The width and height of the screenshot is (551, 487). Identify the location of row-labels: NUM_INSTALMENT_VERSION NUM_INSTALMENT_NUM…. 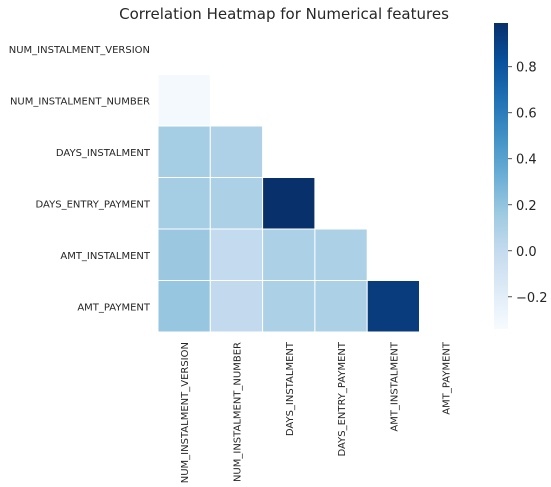
(80, 179).